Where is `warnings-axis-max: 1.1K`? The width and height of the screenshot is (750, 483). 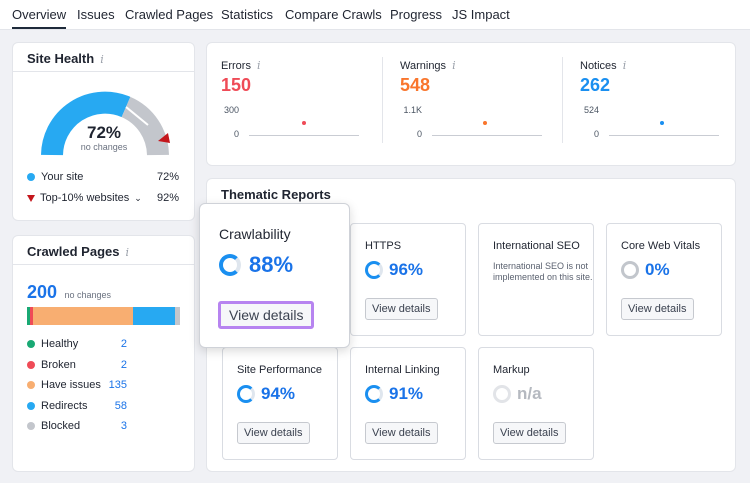 warnings-axis-max: 1.1K is located at coordinates (412, 110).